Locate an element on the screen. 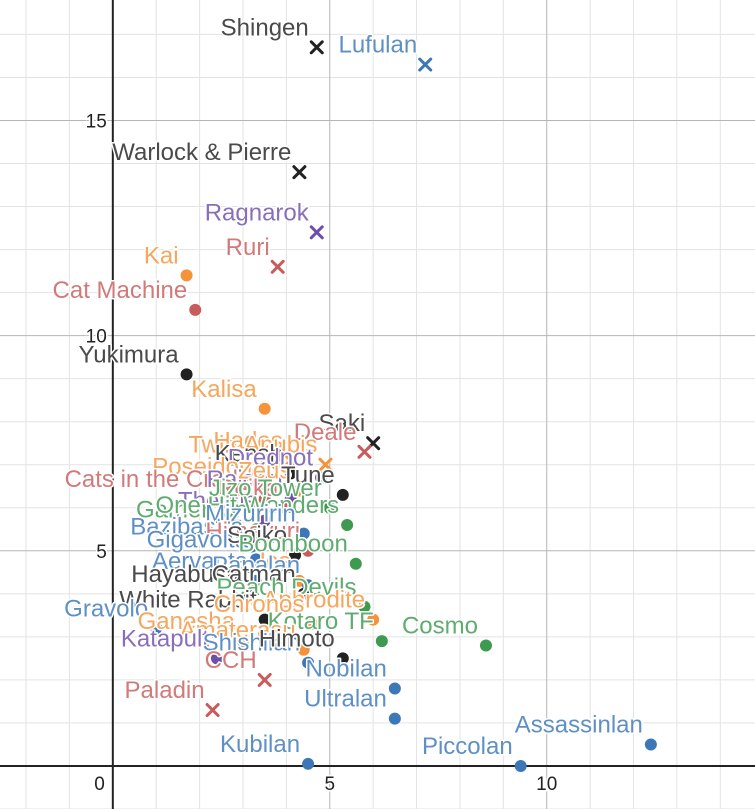  point-label: Catman is located at coordinates (254, 574).